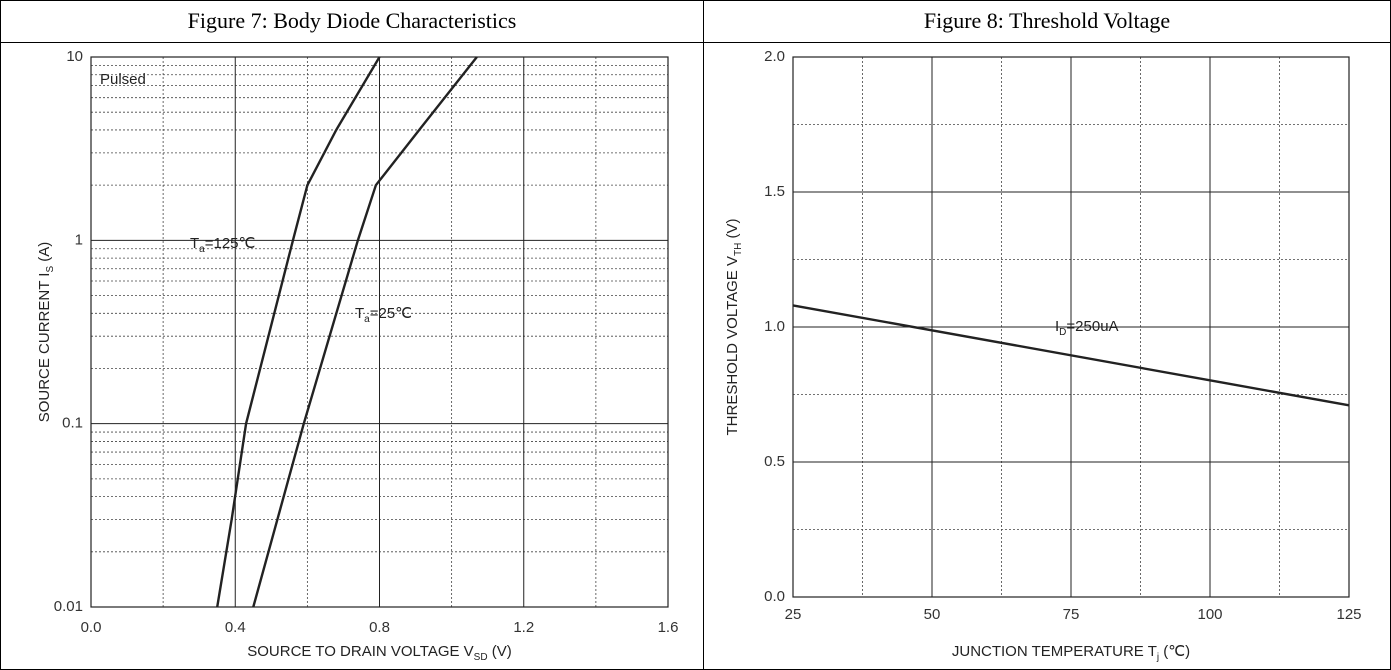  I want to click on annotation: Ta=25℃, so click(383, 315).